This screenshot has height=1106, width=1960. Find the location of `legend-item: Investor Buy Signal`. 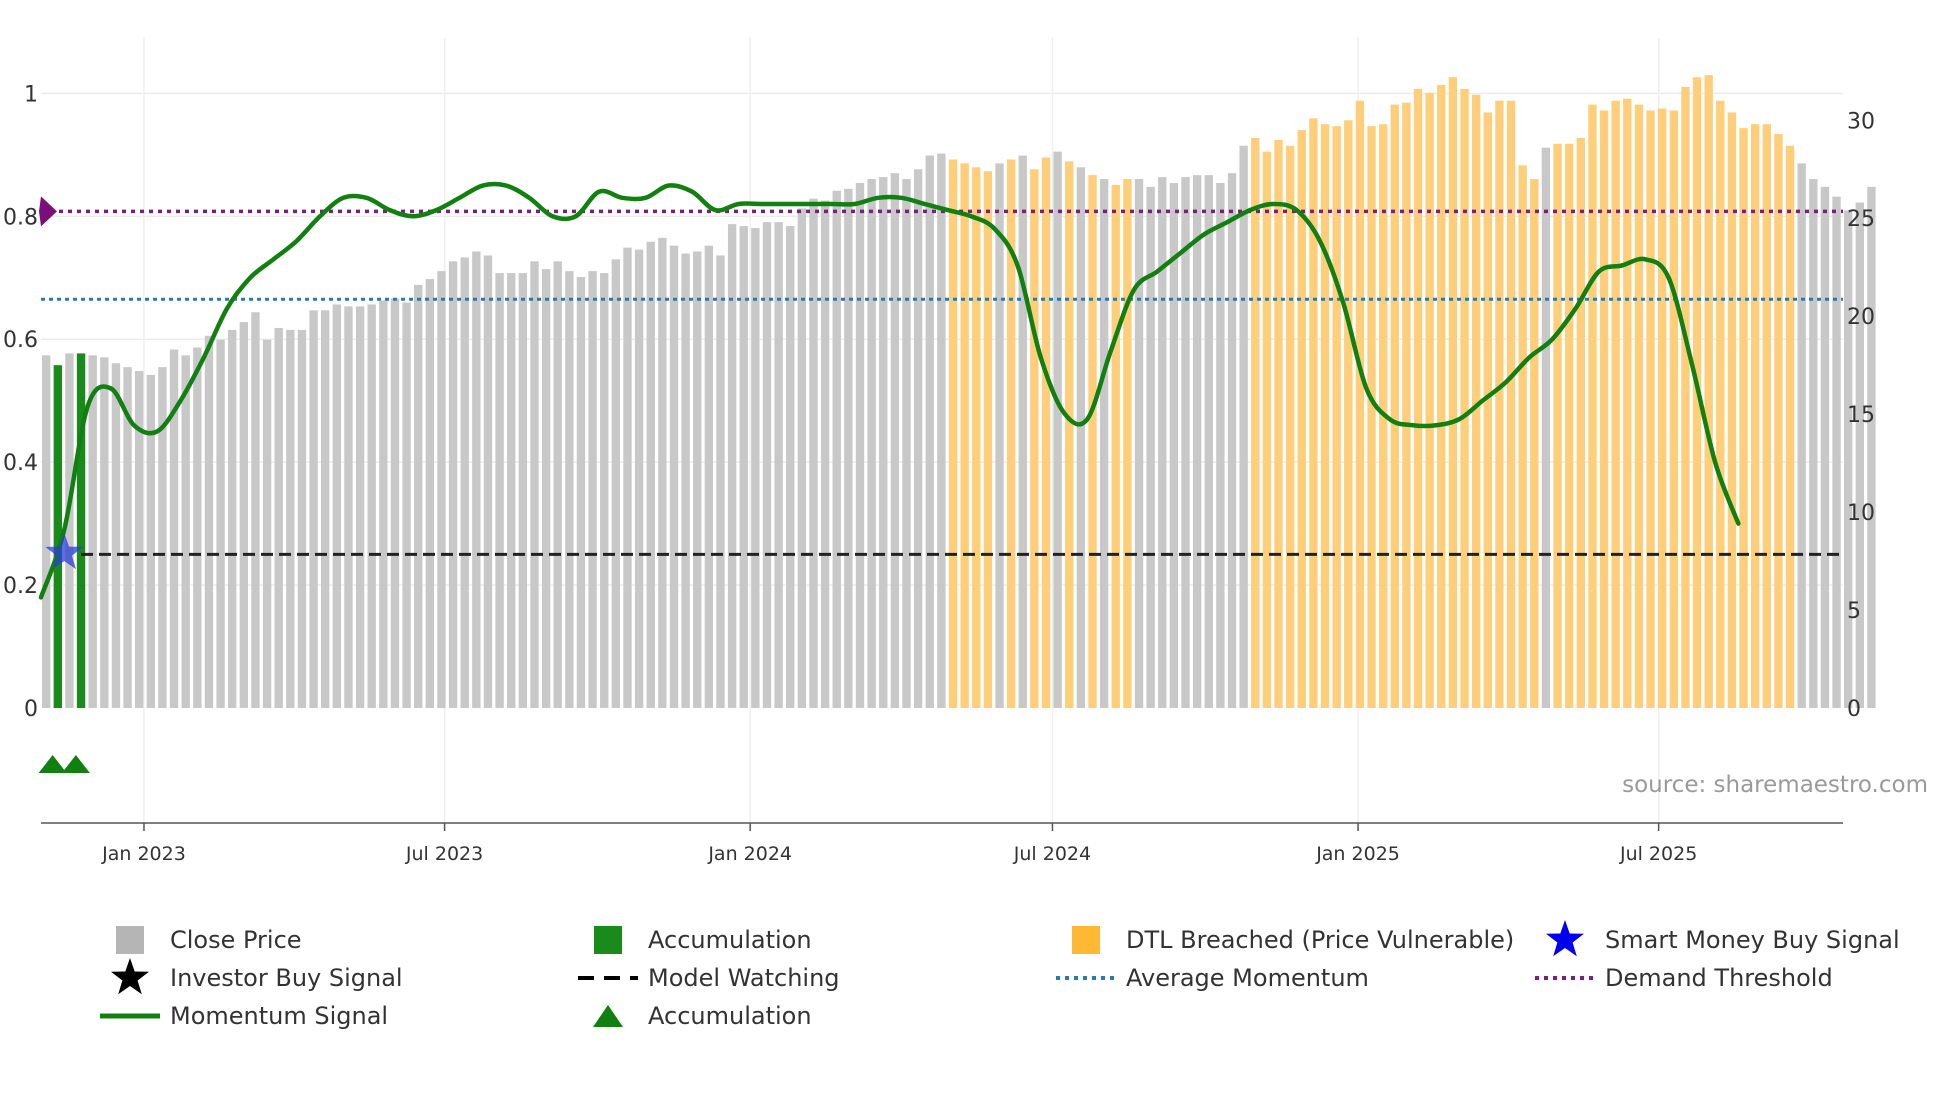

legend-item: Investor Buy Signal is located at coordinates (257, 976).